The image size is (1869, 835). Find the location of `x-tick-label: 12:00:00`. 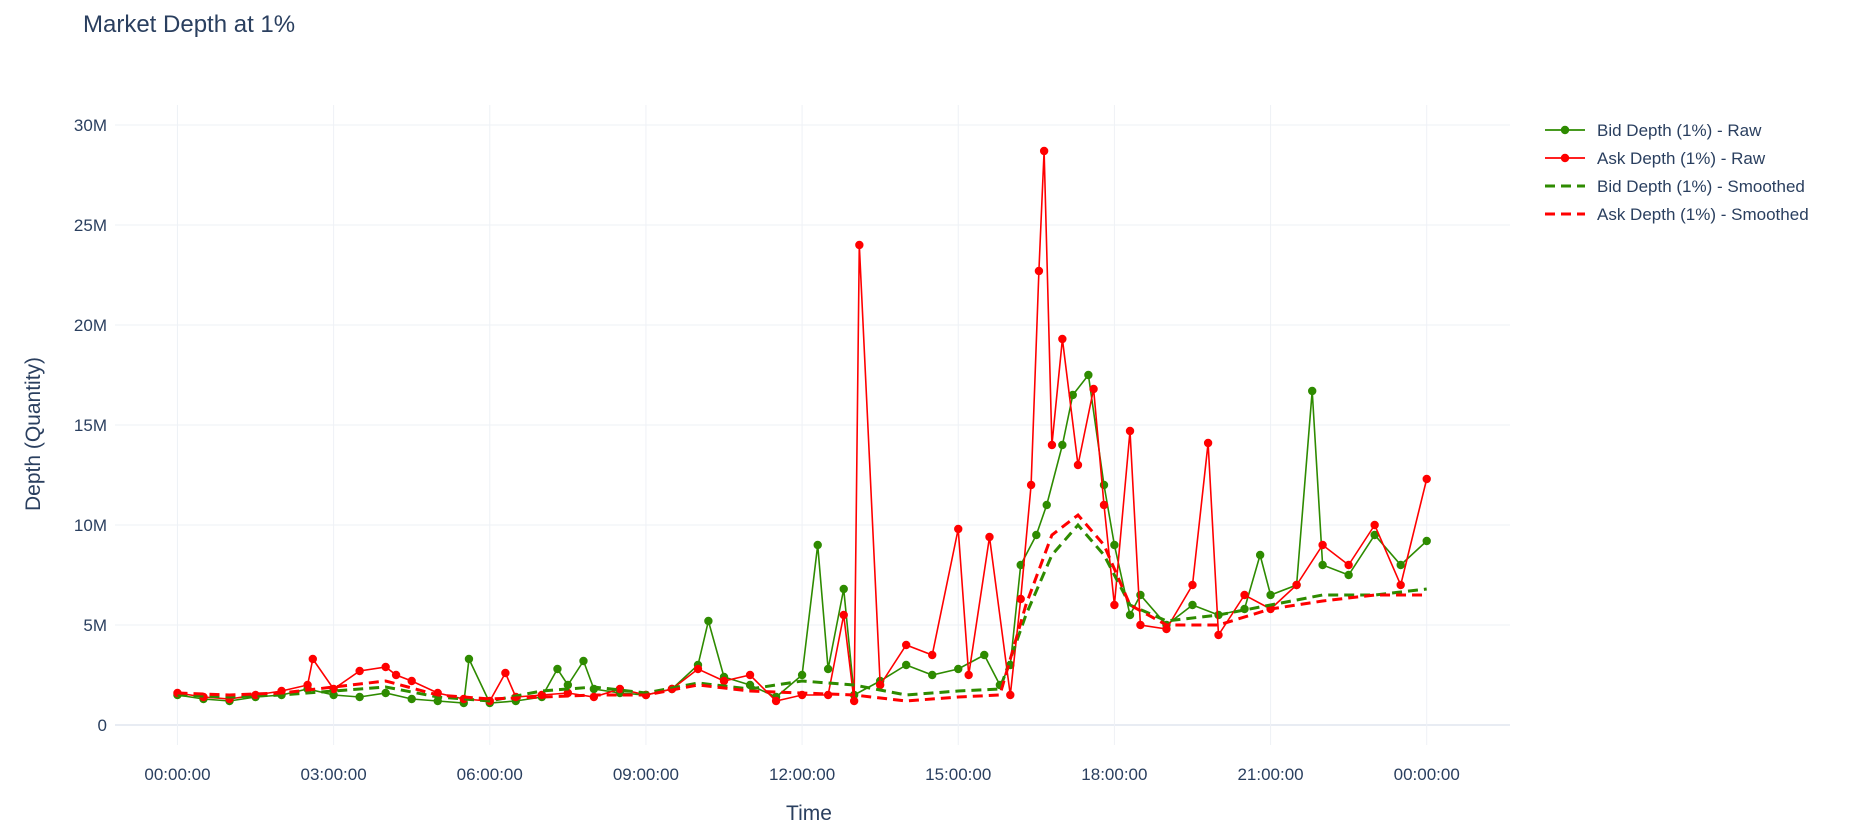

x-tick-label: 12:00:00 is located at coordinates (802, 774).